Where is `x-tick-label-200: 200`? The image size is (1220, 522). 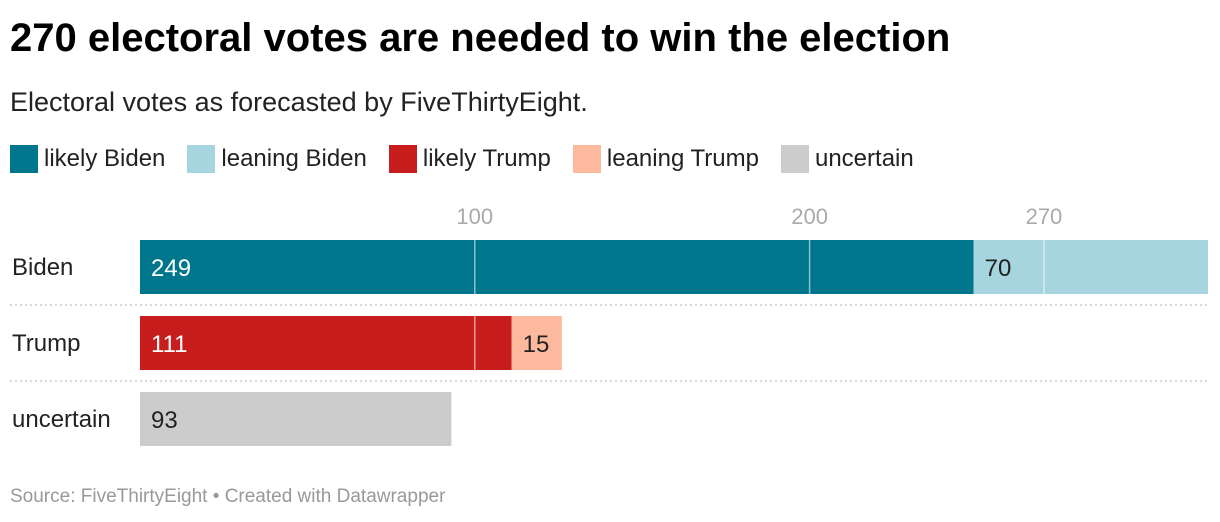
x-tick-label-200: 200 is located at coordinates (809, 216).